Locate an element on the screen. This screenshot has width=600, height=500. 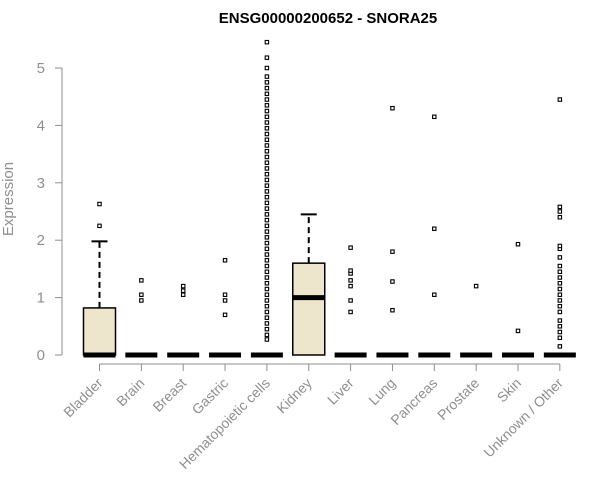
box-group-unknown-other is located at coordinates (559, 227).